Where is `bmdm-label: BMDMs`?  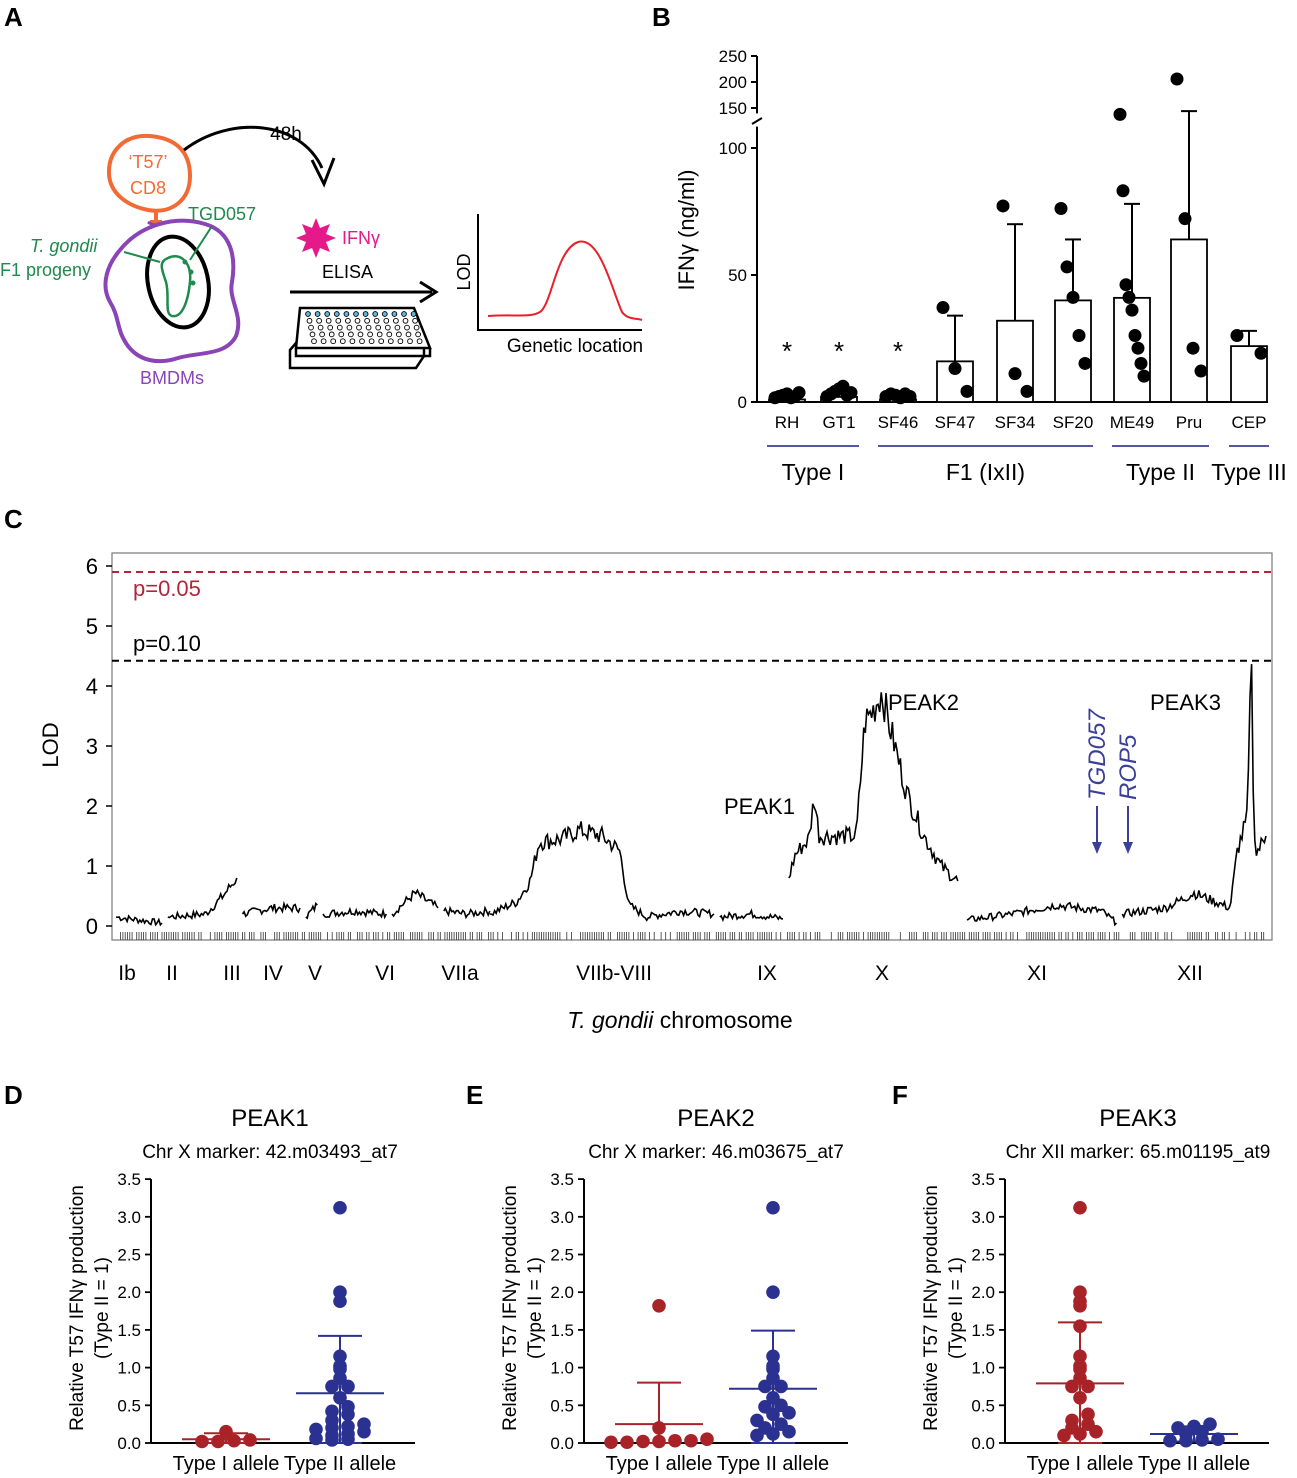 bmdm-label: BMDMs is located at coordinates (172, 378).